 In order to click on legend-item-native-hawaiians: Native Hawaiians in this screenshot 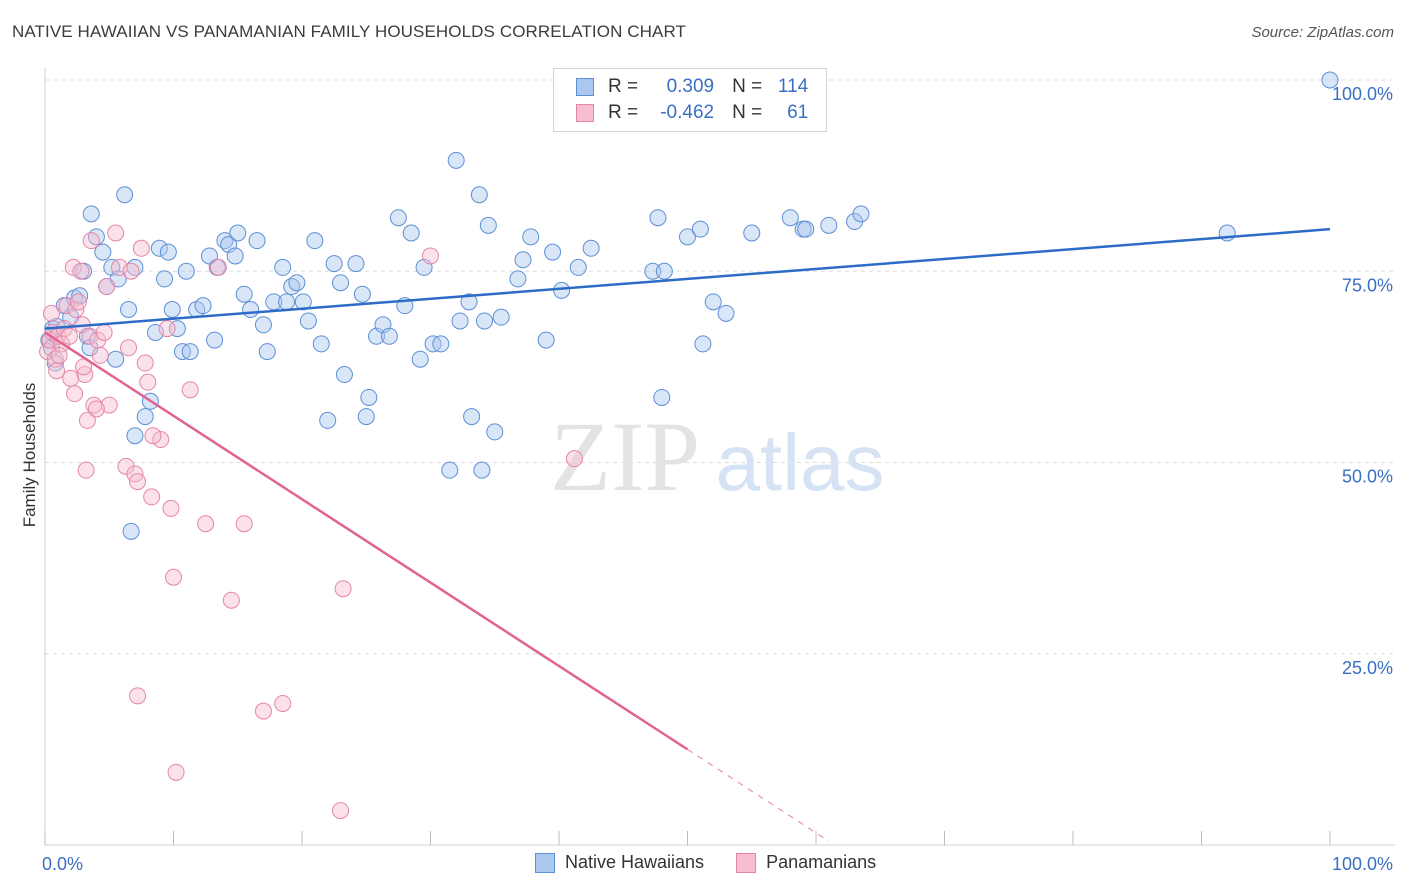, I will do `click(619, 862)`.